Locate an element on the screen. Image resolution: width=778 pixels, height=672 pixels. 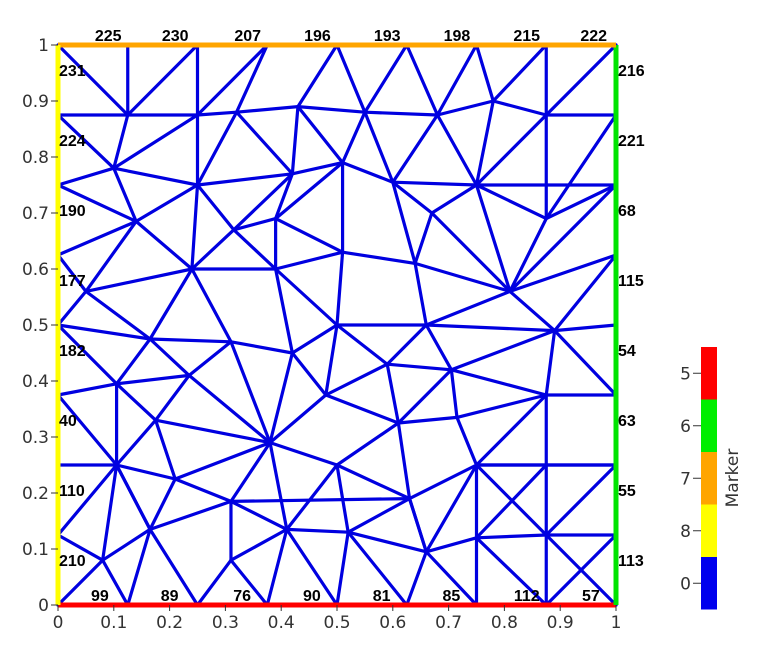
y-tick-label: 0.4 is located at coordinates (35, 382).